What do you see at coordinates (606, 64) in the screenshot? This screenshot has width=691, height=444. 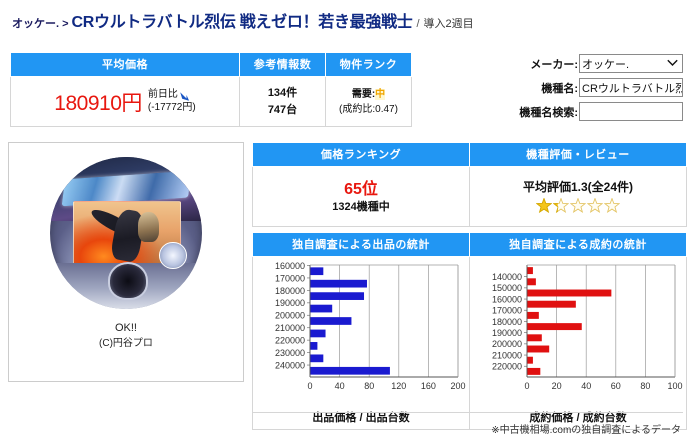 I see `maker-select-value: オッケー.` at bounding box center [606, 64].